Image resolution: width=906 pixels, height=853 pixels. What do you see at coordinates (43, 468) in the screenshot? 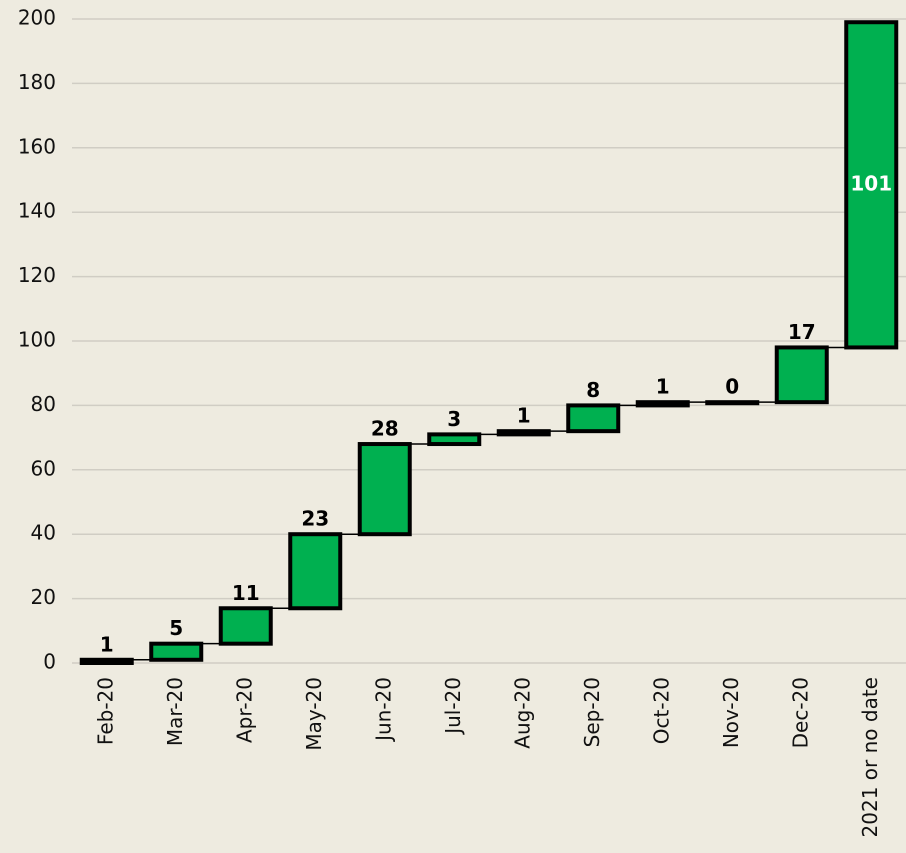
I see `y-tick-label: 60` at bounding box center [43, 468].